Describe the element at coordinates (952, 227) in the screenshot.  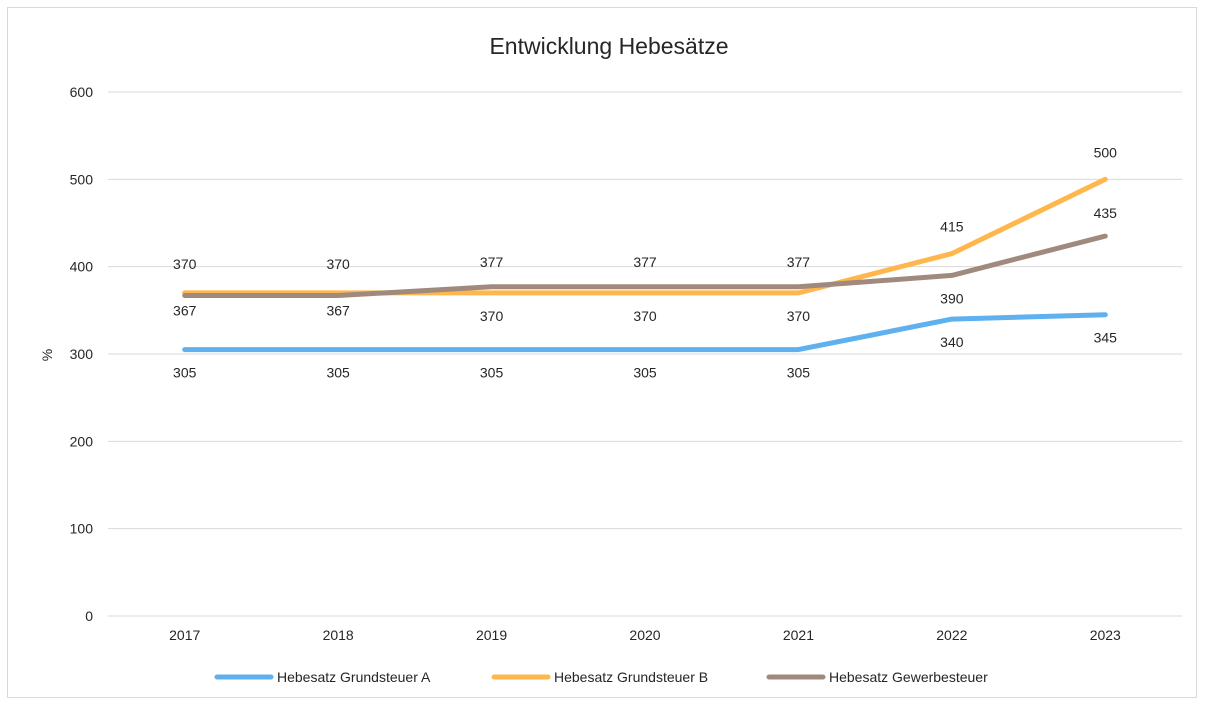
I see `data-label: 415` at that location.